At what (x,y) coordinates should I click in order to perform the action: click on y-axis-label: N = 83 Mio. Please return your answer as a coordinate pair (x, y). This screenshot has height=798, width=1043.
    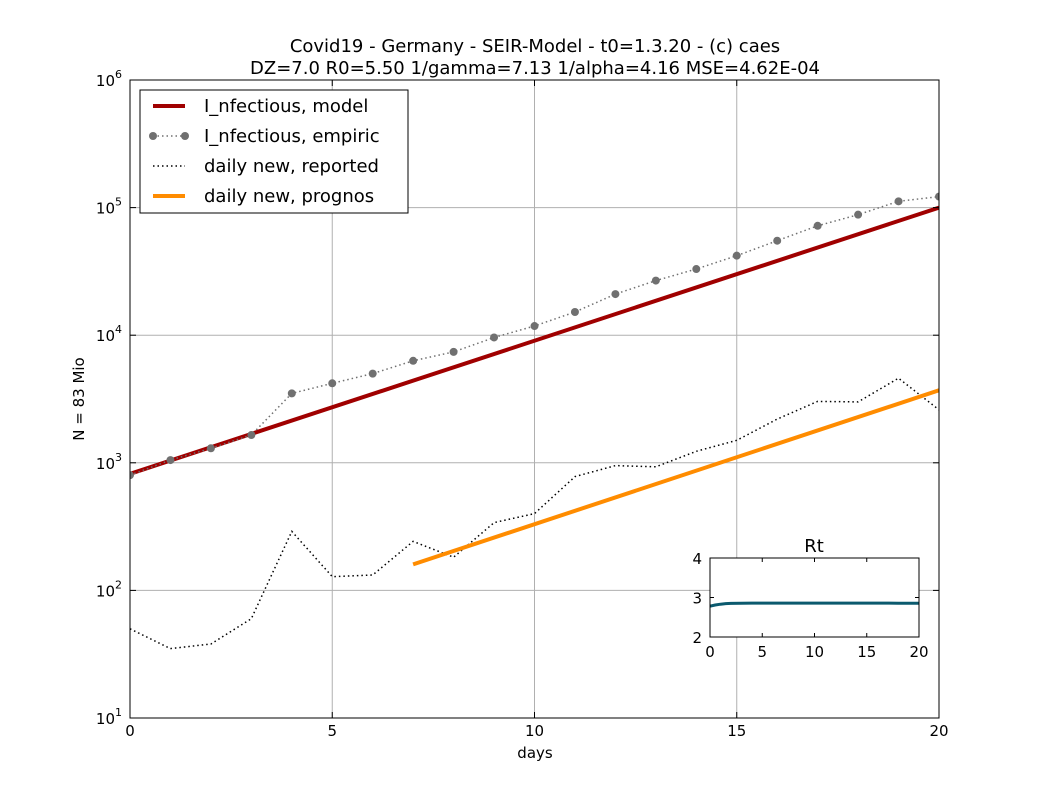
    Looking at the image, I should click on (79, 398).